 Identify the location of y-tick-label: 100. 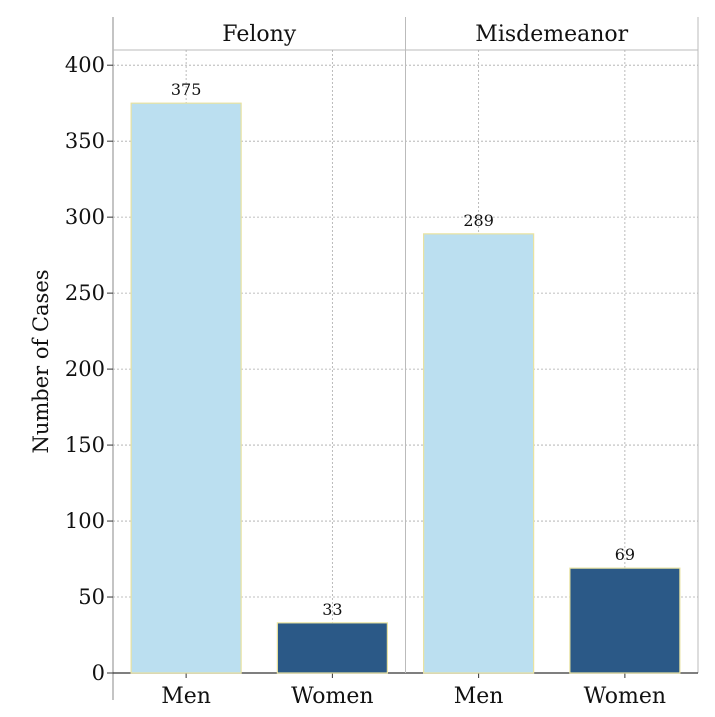
(85, 521).